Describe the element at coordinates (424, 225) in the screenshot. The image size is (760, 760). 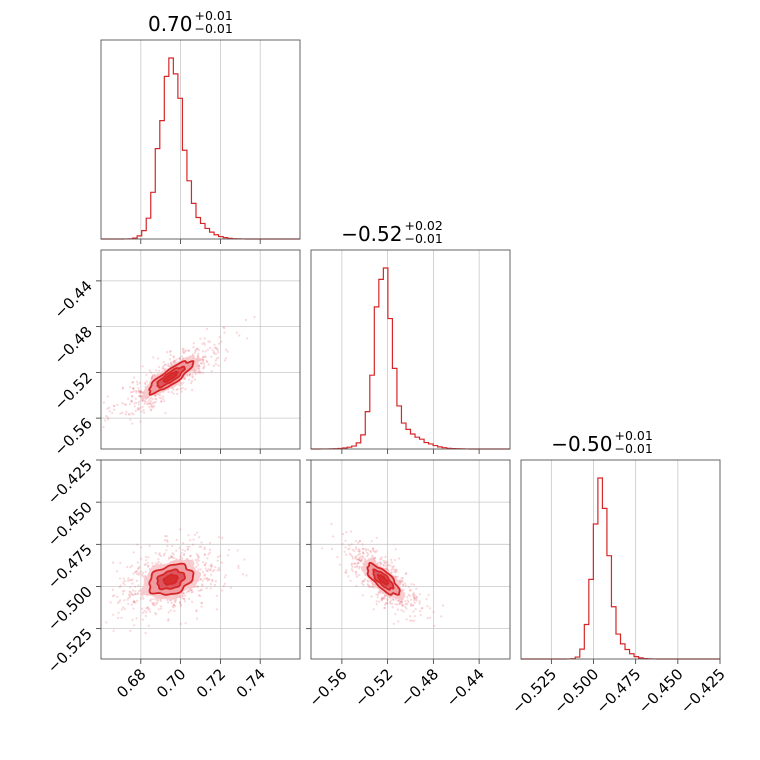
I see `param-title-upper-error: +0.02` at that location.